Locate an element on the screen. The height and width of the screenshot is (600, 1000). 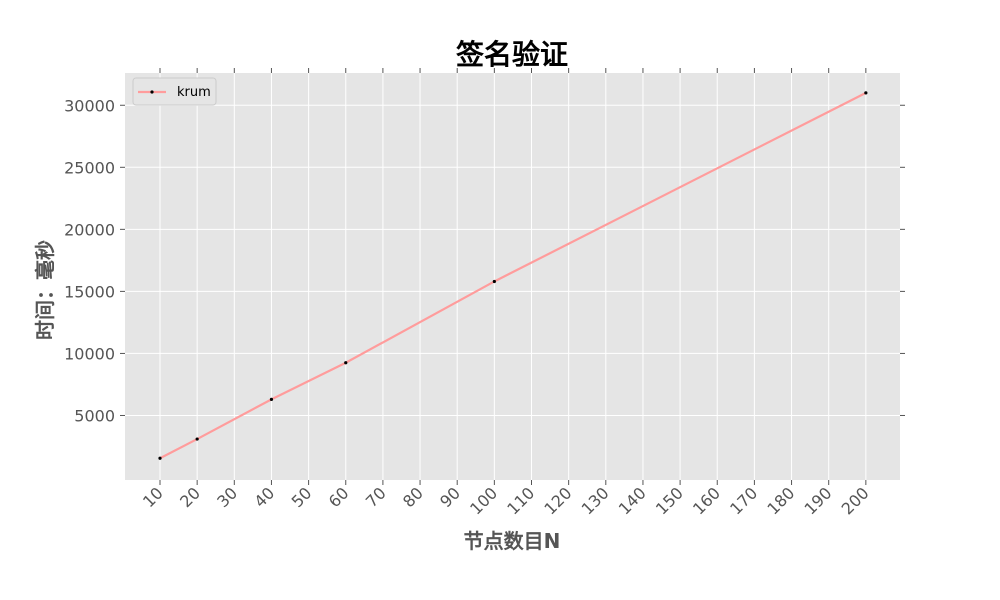
y-tick-label: 20000 is located at coordinates (89, 229).